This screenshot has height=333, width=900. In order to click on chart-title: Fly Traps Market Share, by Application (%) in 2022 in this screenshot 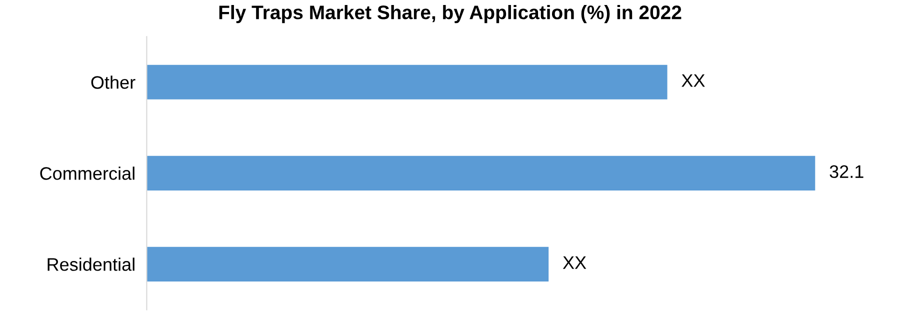, I will do `click(450, 14)`.